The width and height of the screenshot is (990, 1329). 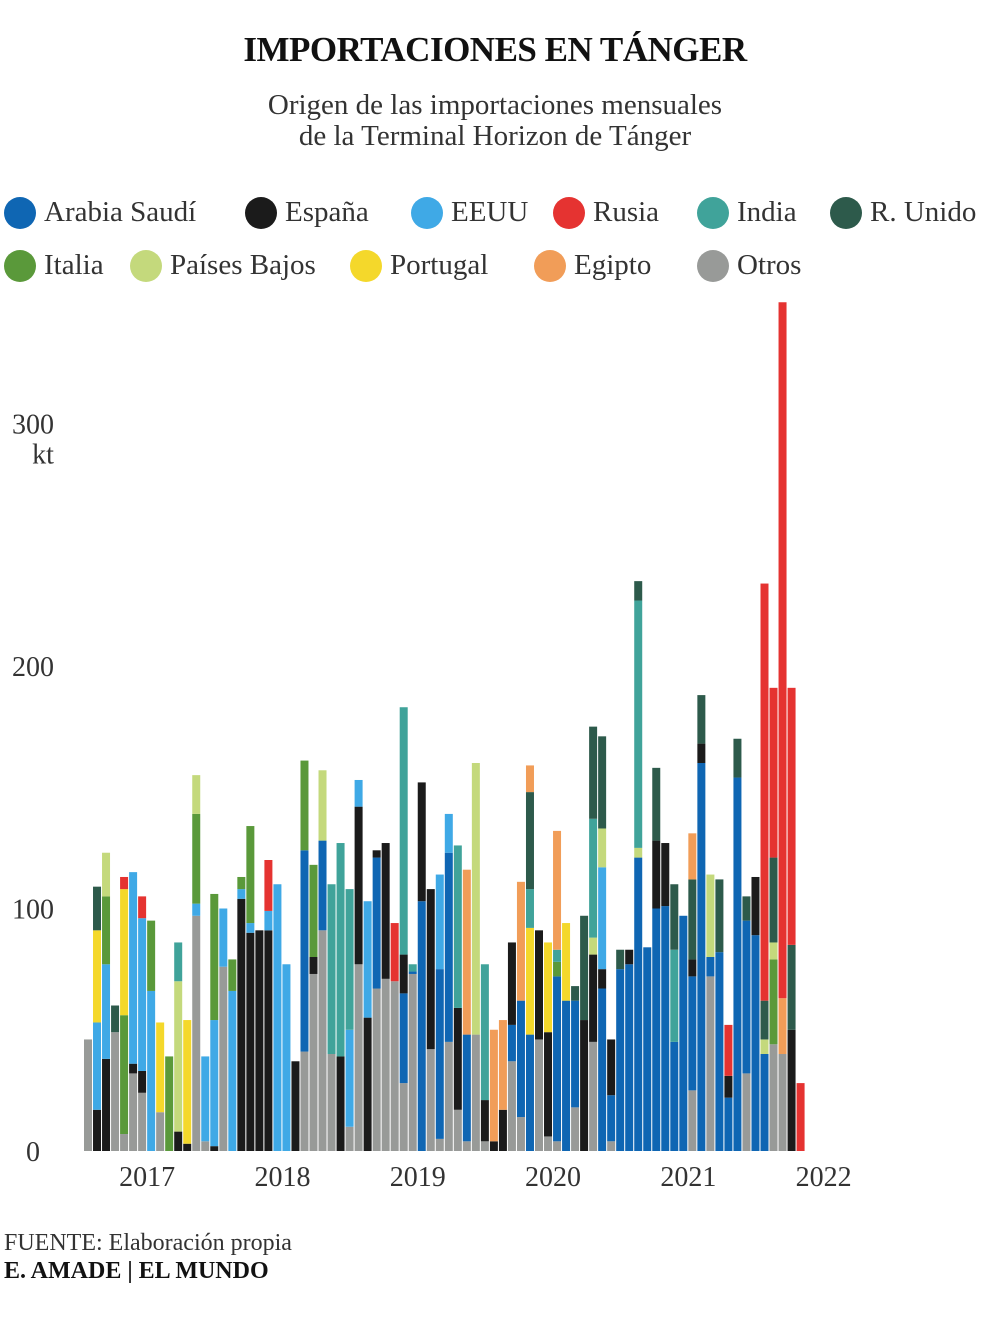 What do you see at coordinates (33, 667) in the screenshot?
I see `y-tick-label: 200` at bounding box center [33, 667].